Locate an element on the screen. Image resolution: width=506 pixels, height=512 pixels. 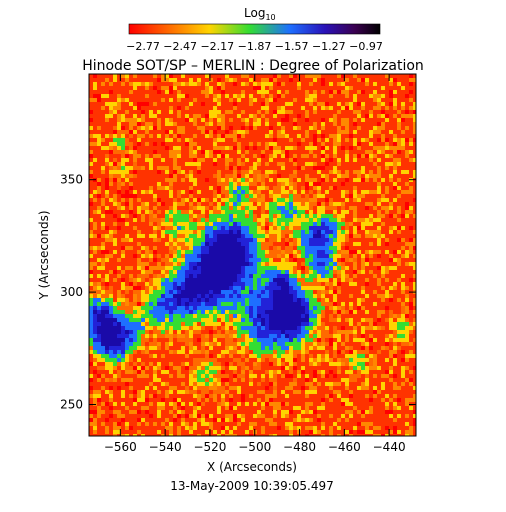
colorbar-gradient is located at coordinates (254, 29).